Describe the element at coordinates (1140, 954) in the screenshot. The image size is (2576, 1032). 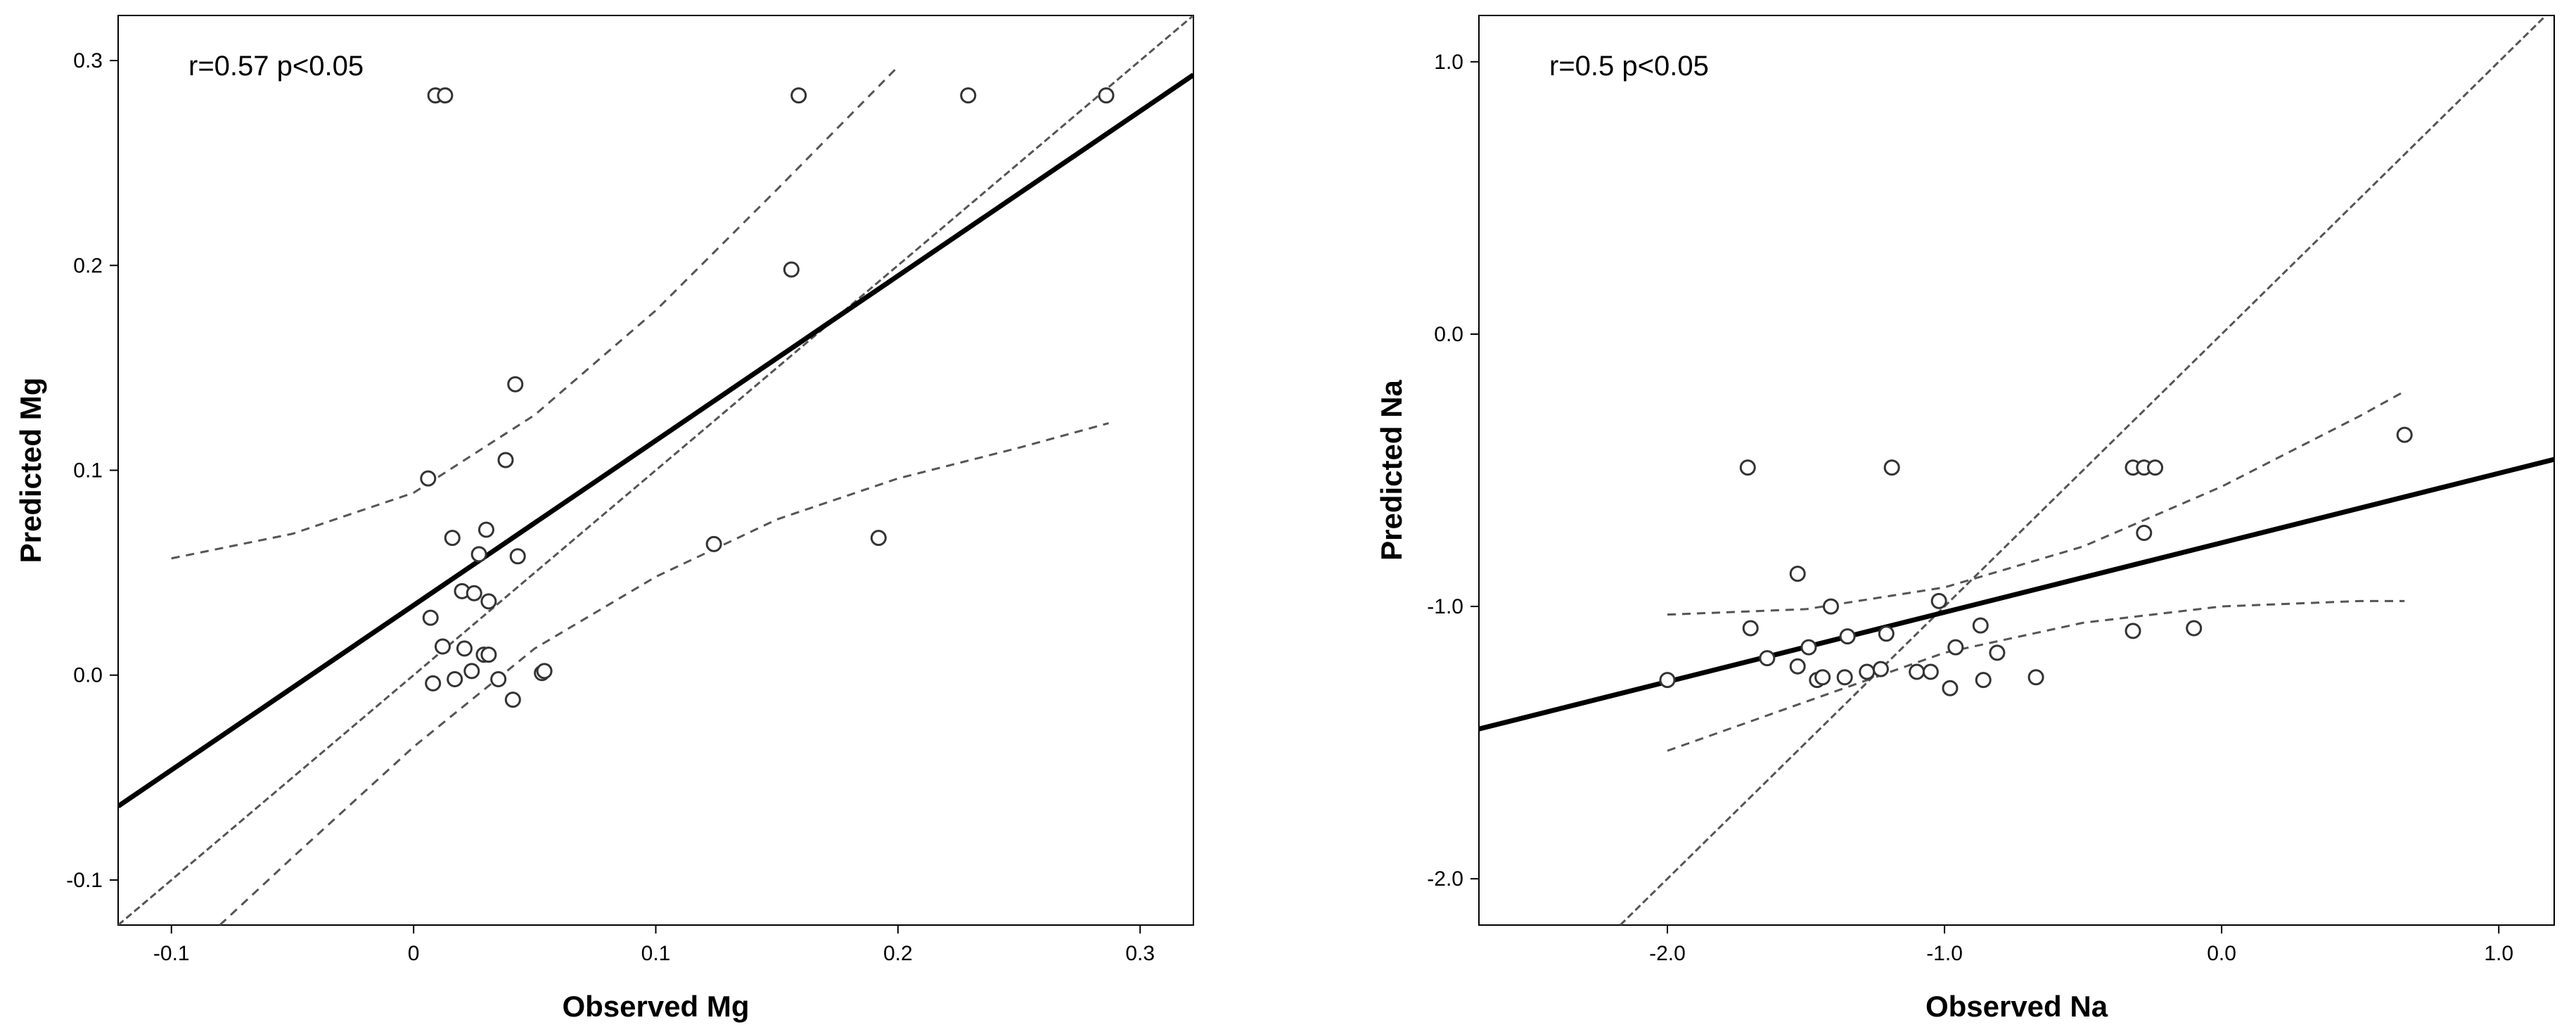
I see `x-tick-label: 0.3` at that location.